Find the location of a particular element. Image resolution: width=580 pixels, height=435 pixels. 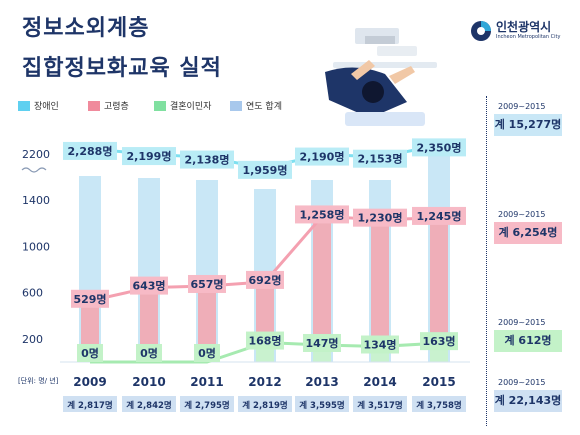

axis-break-mark is located at coordinates (34, 170).